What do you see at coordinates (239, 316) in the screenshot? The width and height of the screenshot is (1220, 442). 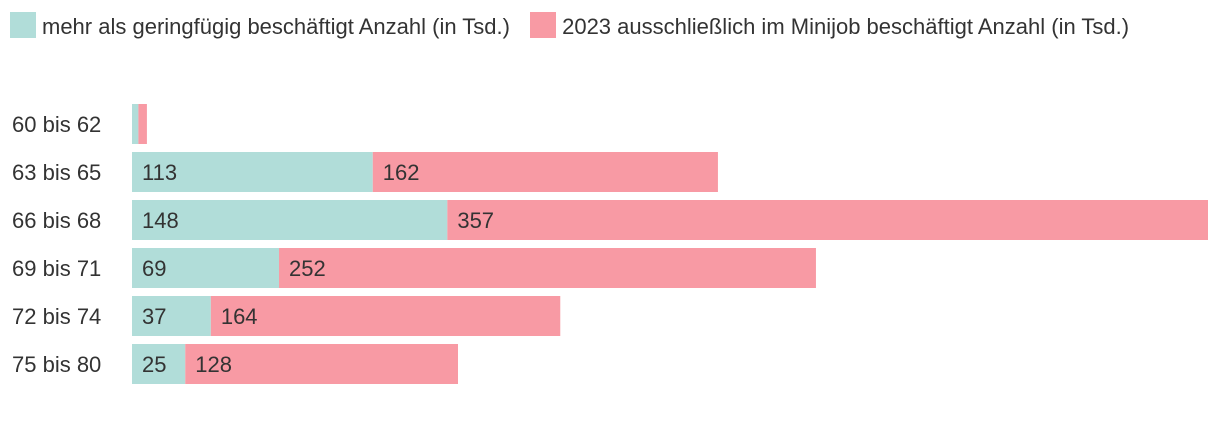 I see `data-label: 164` at bounding box center [239, 316].